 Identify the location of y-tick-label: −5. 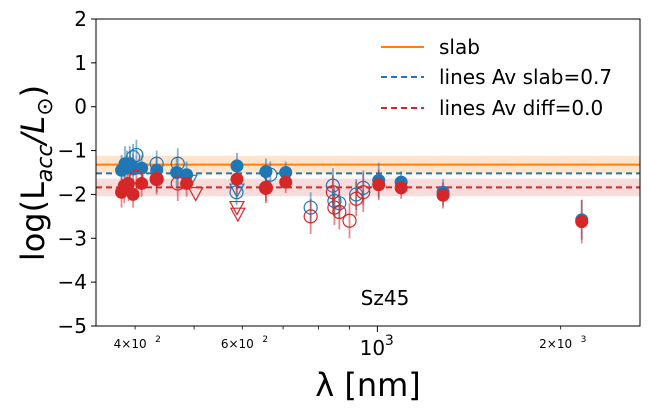
(72, 326).